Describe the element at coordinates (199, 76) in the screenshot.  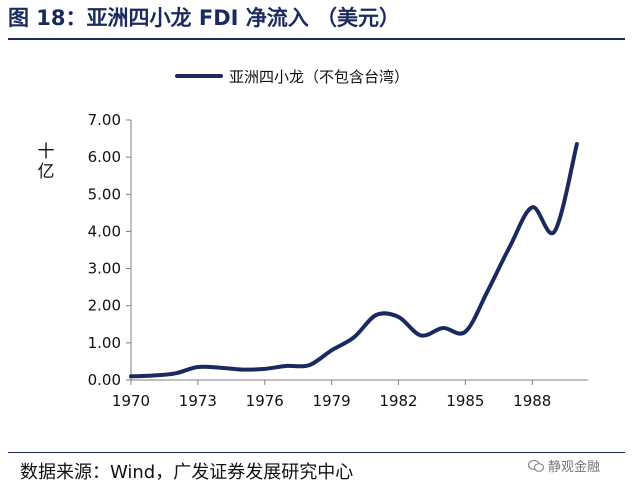
I see `legend-line-swatch` at that location.